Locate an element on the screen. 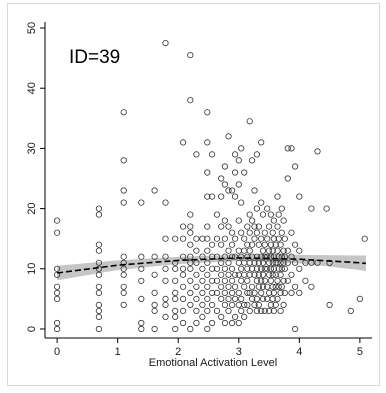 Image resolution: width=386 pixels, height=393 pixels. y-tick-label: 0 is located at coordinates (32, 329).